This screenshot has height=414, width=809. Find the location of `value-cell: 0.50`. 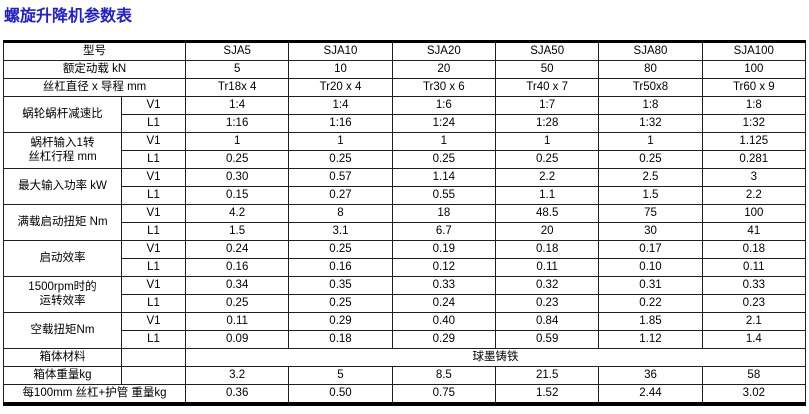

value-cell: 0.50 is located at coordinates (340, 394).